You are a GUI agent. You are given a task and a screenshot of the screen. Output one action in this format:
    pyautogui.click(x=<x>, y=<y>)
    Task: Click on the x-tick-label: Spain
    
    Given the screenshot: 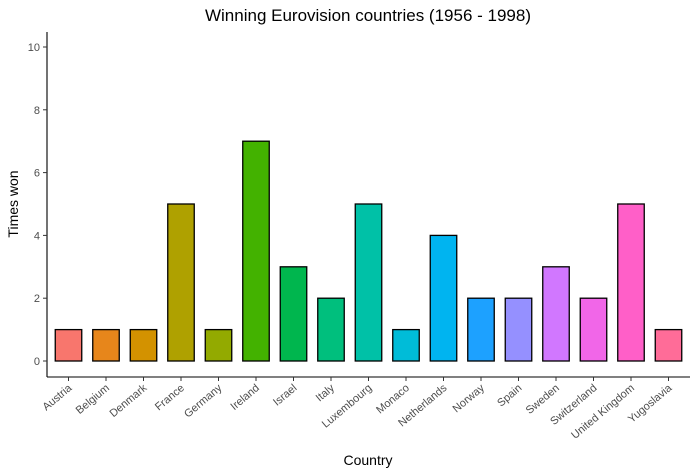 What is the action you would take?
    pyautogui.click(x=509, y=395)
    